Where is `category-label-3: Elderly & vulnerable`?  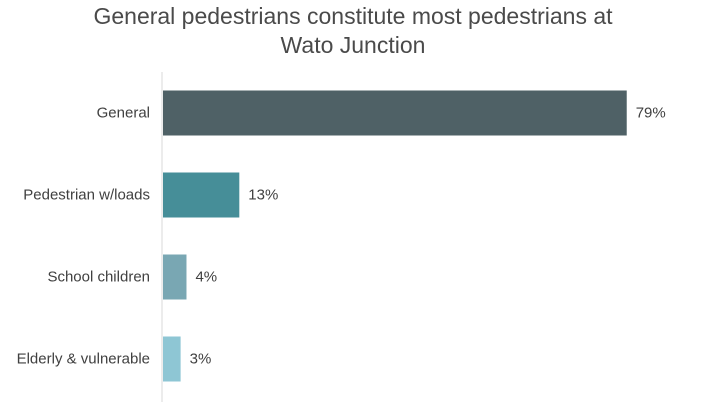 category-label-3: Elderly & vulnerable is located at coordinates (83, 359).